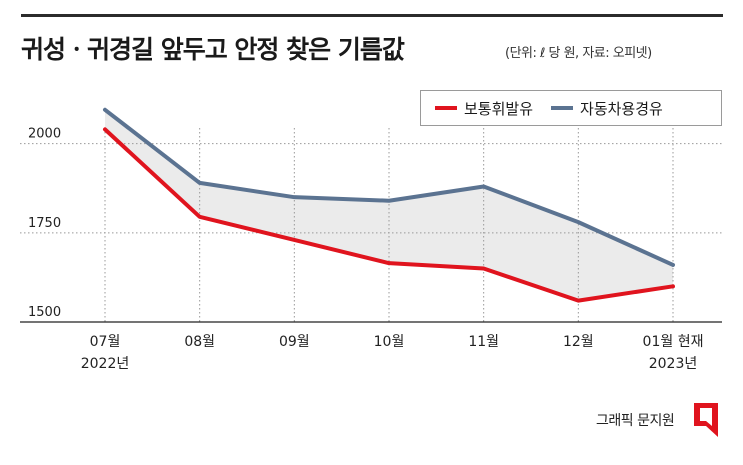 This screenshot has width=743, height=465. What do you see at coordinates (389, 342) in the screenshot?
I see `x-tick-label: 10월` at bounding box center [389, 342].